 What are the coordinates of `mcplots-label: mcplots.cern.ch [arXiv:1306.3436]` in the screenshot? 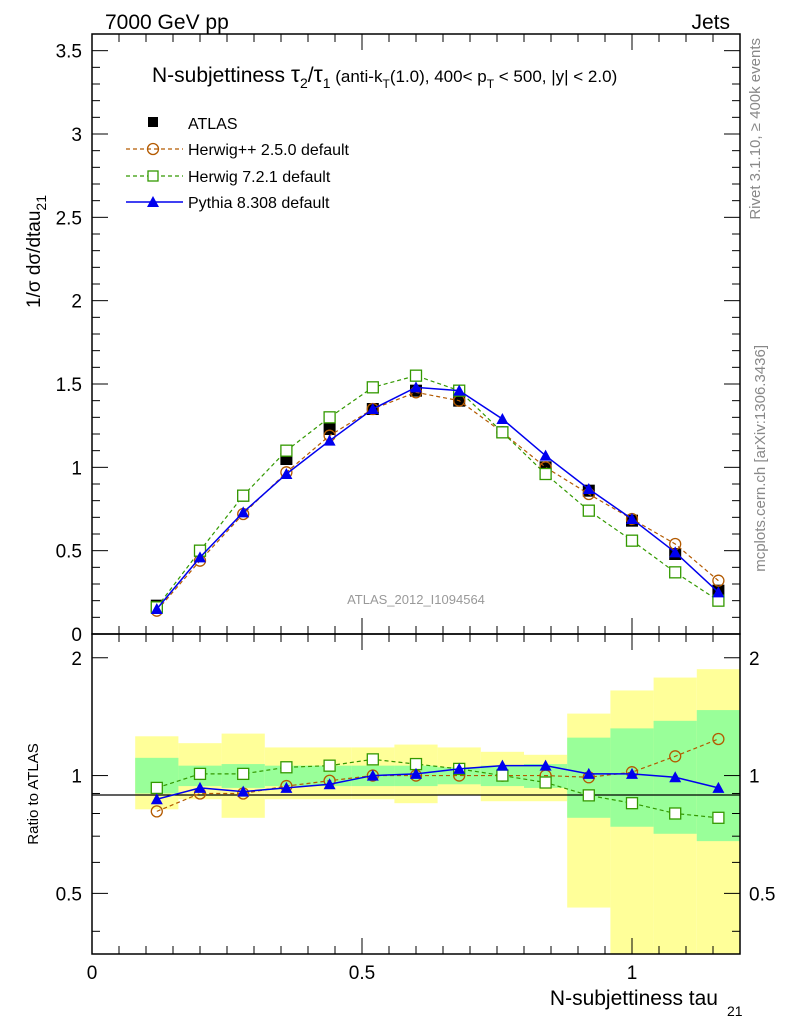 It's located at (760, 458).